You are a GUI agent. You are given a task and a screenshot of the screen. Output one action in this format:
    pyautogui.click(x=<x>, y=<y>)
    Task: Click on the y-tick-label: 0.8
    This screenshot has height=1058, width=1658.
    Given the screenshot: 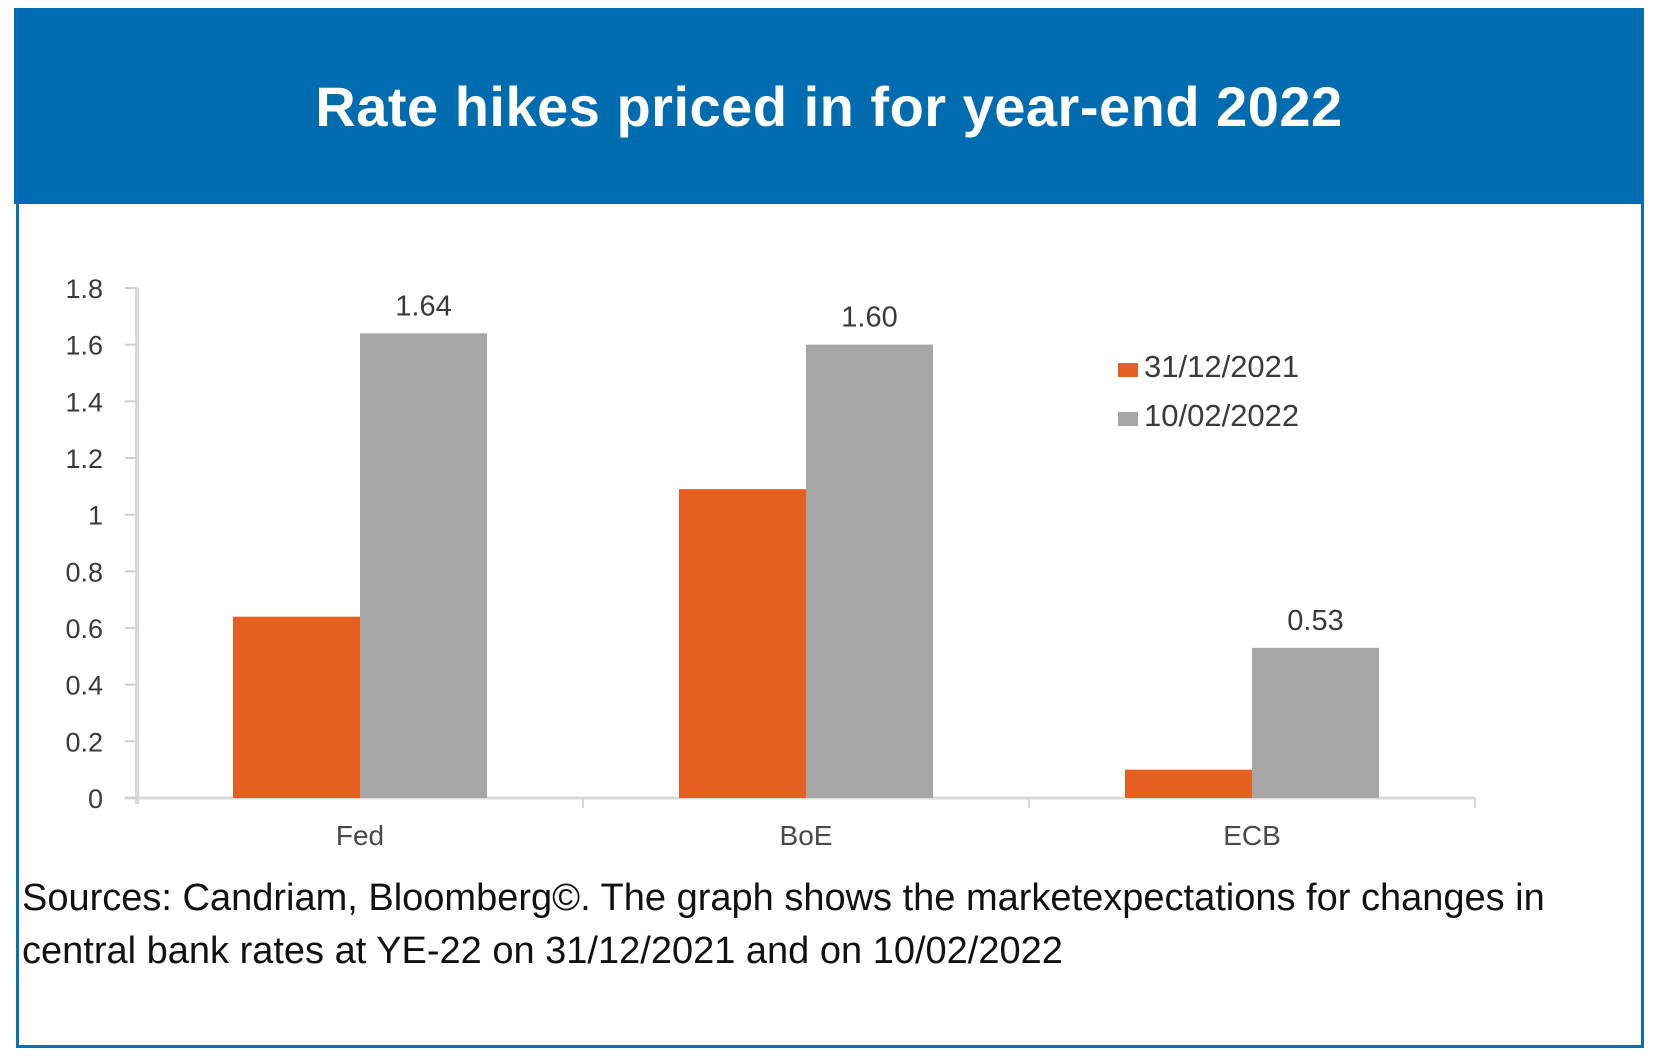 What is the action you would take?
    pyautogui.click(x=84, y=572)
    